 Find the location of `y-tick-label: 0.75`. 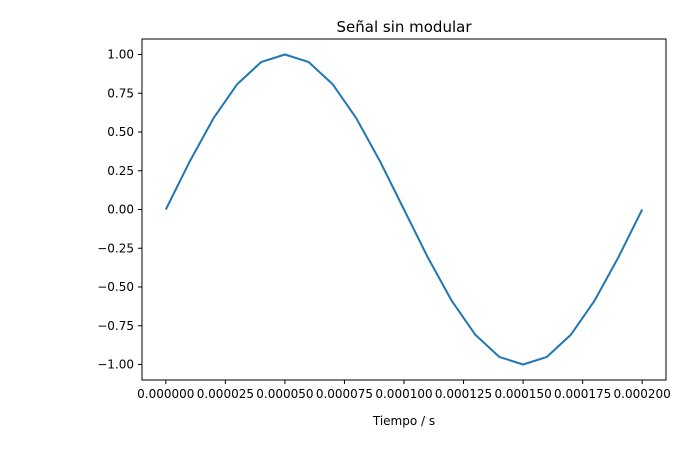

y-tick-label: 0.75 is located at coordinates (120, 93).